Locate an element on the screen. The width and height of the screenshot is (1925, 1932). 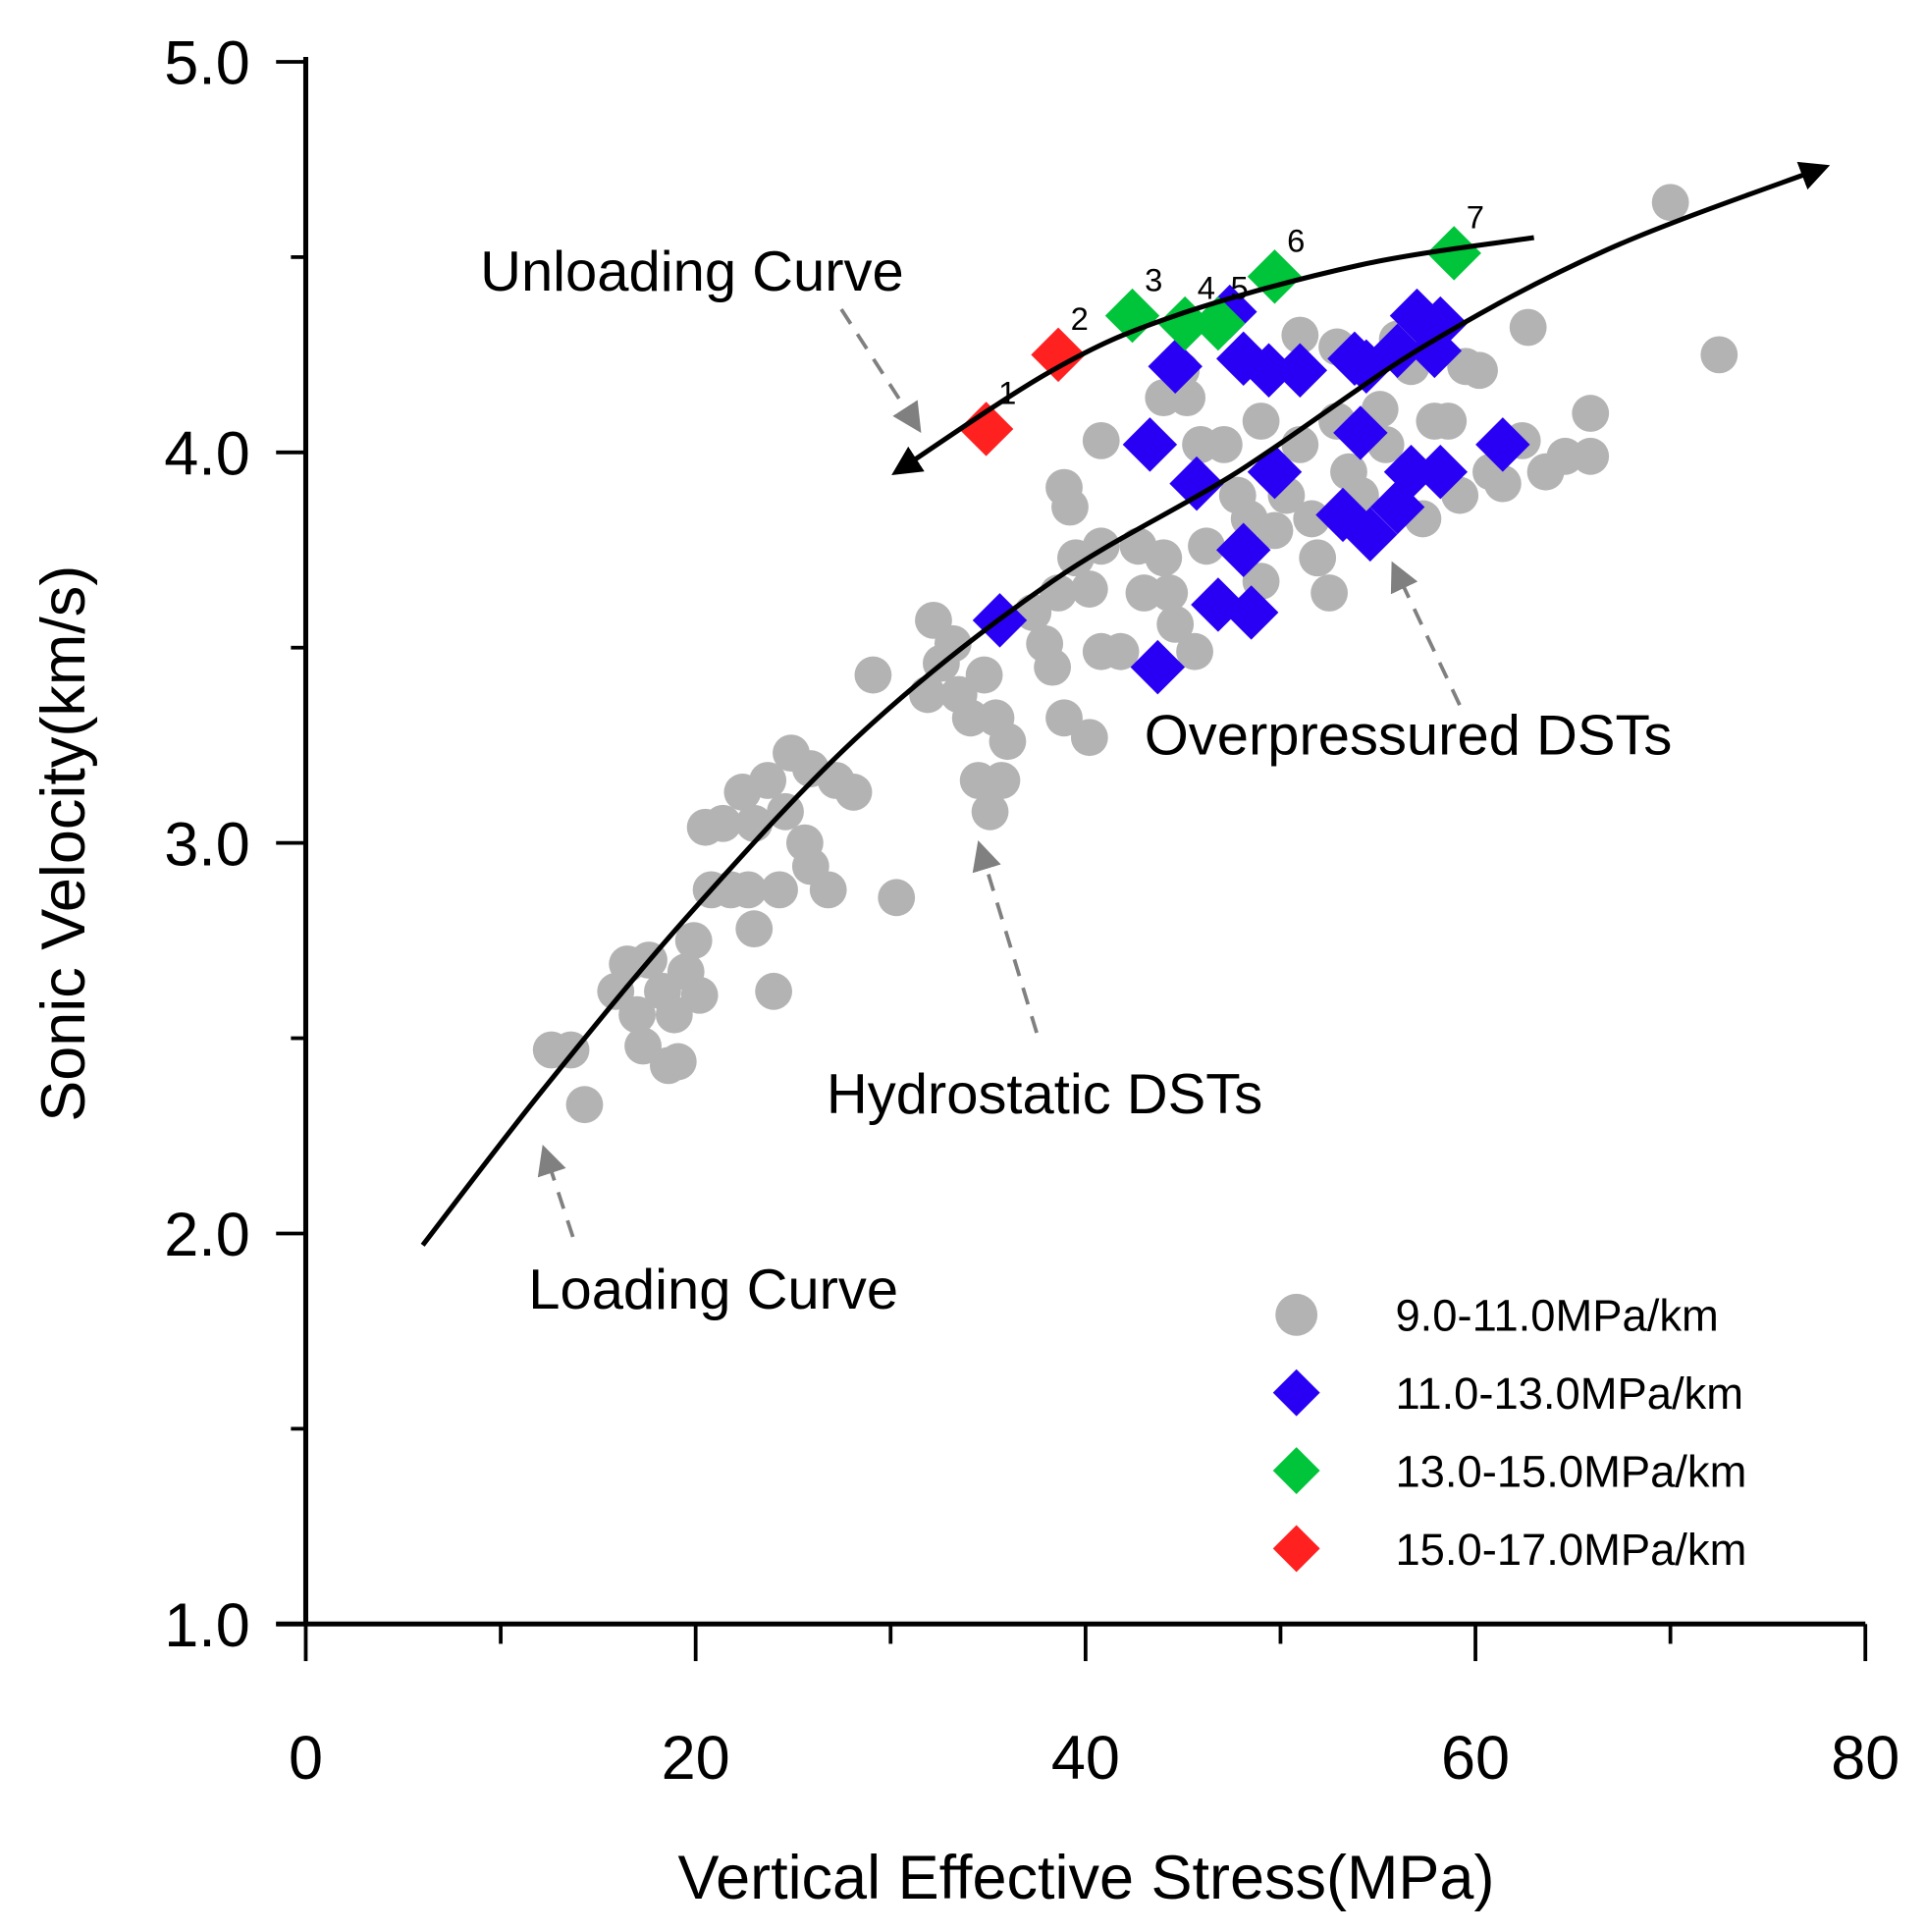
annotation-hydrostatic-dsts: Hydrostatic DSTs is located at coordinates (1044, 1094).